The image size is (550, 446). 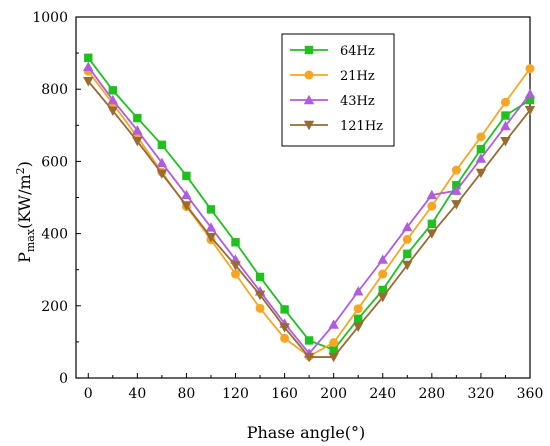 What do you see at coordinates (481, 394) in the screenshot?
I see `x-tick-label: 320` at bounding box center [481, 394].